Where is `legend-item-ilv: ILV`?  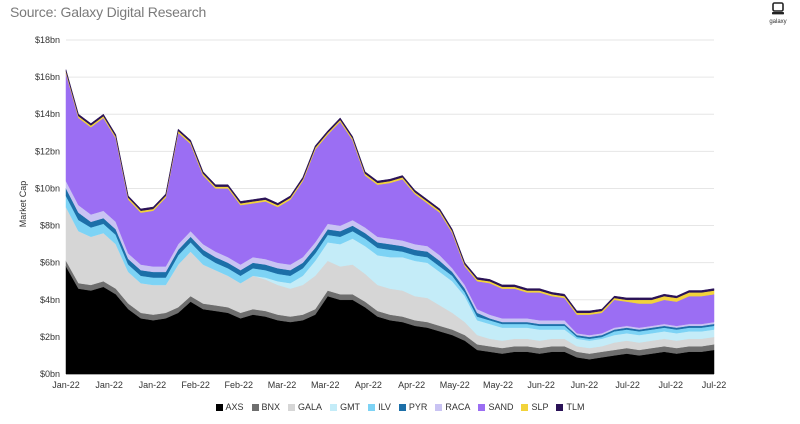 legend-item-ilv: ILV is located at coordinates (379, 407).